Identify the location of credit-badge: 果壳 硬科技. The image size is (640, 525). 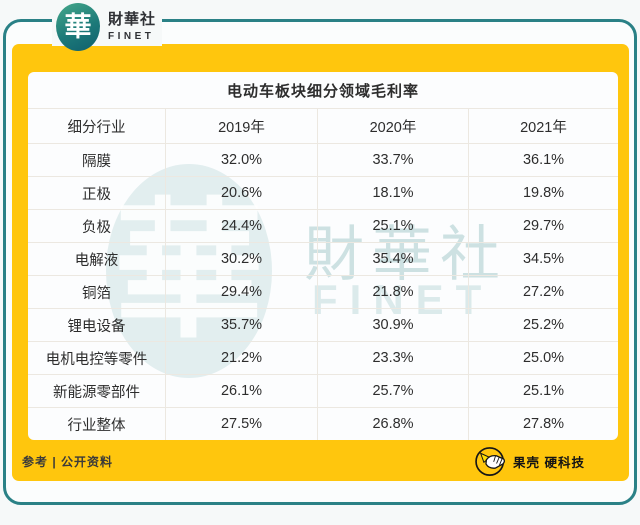
(529, 461).